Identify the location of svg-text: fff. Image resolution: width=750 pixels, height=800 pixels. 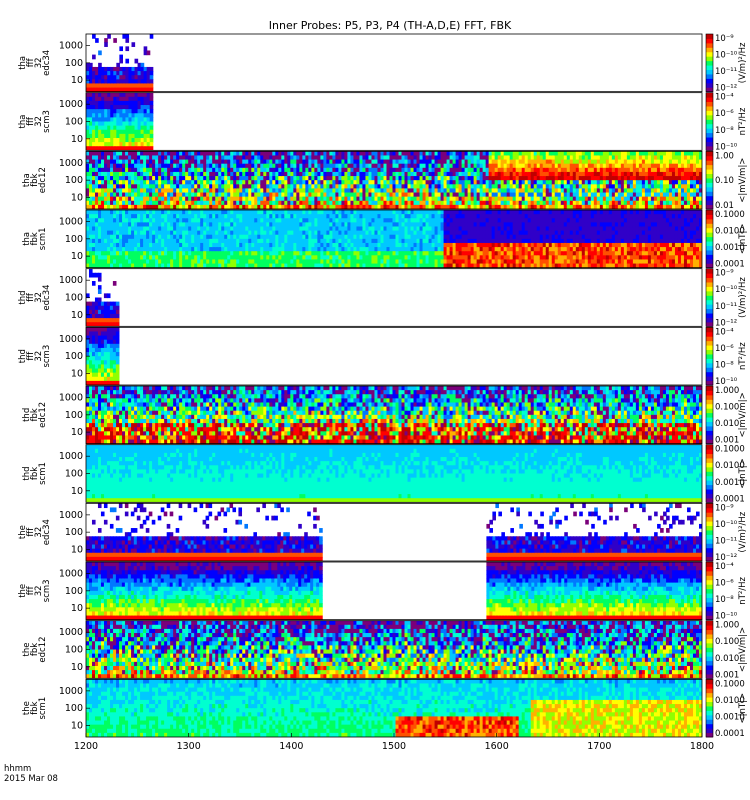
(31, 121).